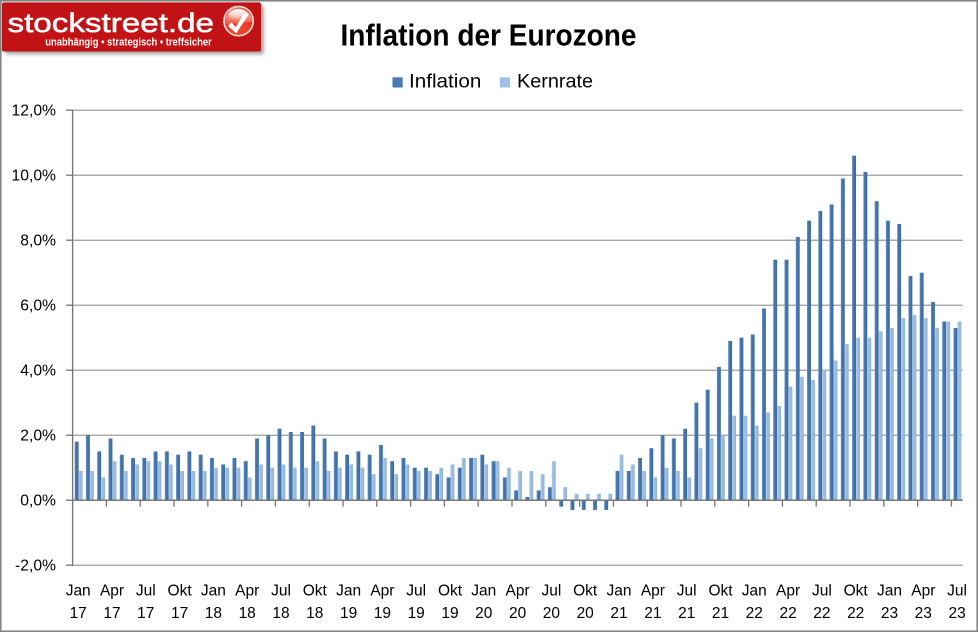  Describe the element at coordinates (128, 42) in the screenshot. I see `svg-text:unabhängig • strategisch • tre: unabhängig • strategisch • treffsicher` at that location.